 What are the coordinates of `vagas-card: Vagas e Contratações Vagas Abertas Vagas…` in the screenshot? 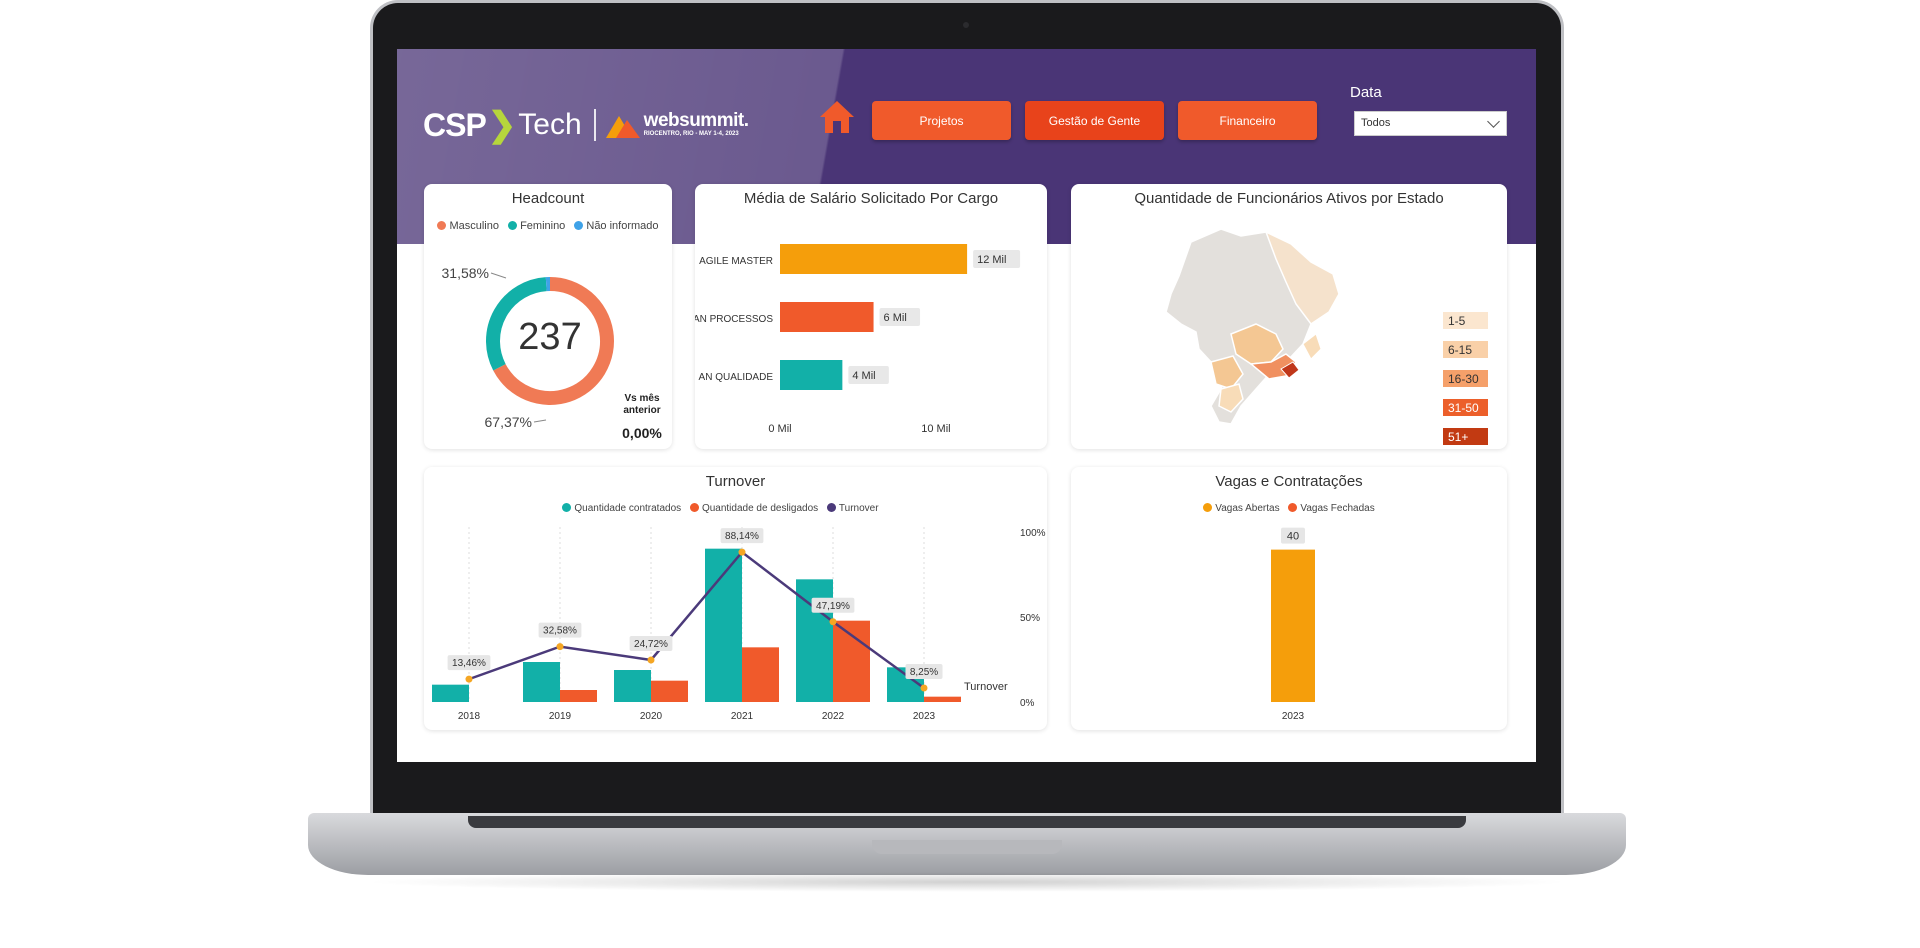 It's located at (1289, 598).